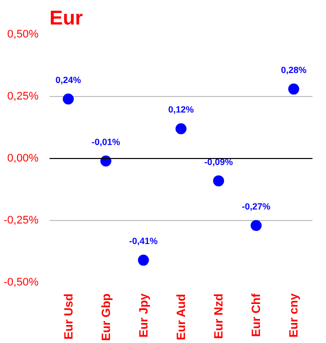 The height and width of the screenshot is (343, 326). What do you see at coordinates (256, 206) in the screenshot?
I see `data-label: -0,27%` at bounding box center [256, 206].